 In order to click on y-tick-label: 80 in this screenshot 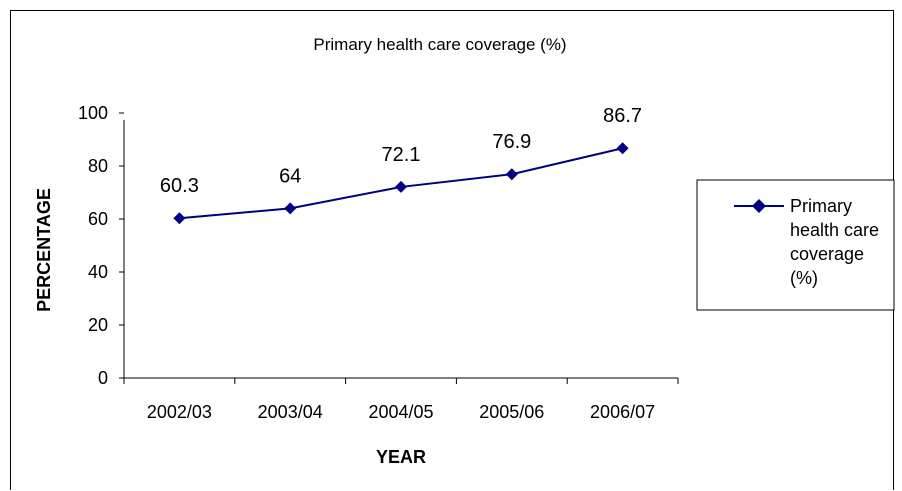, I will do `click(98, 166)`.